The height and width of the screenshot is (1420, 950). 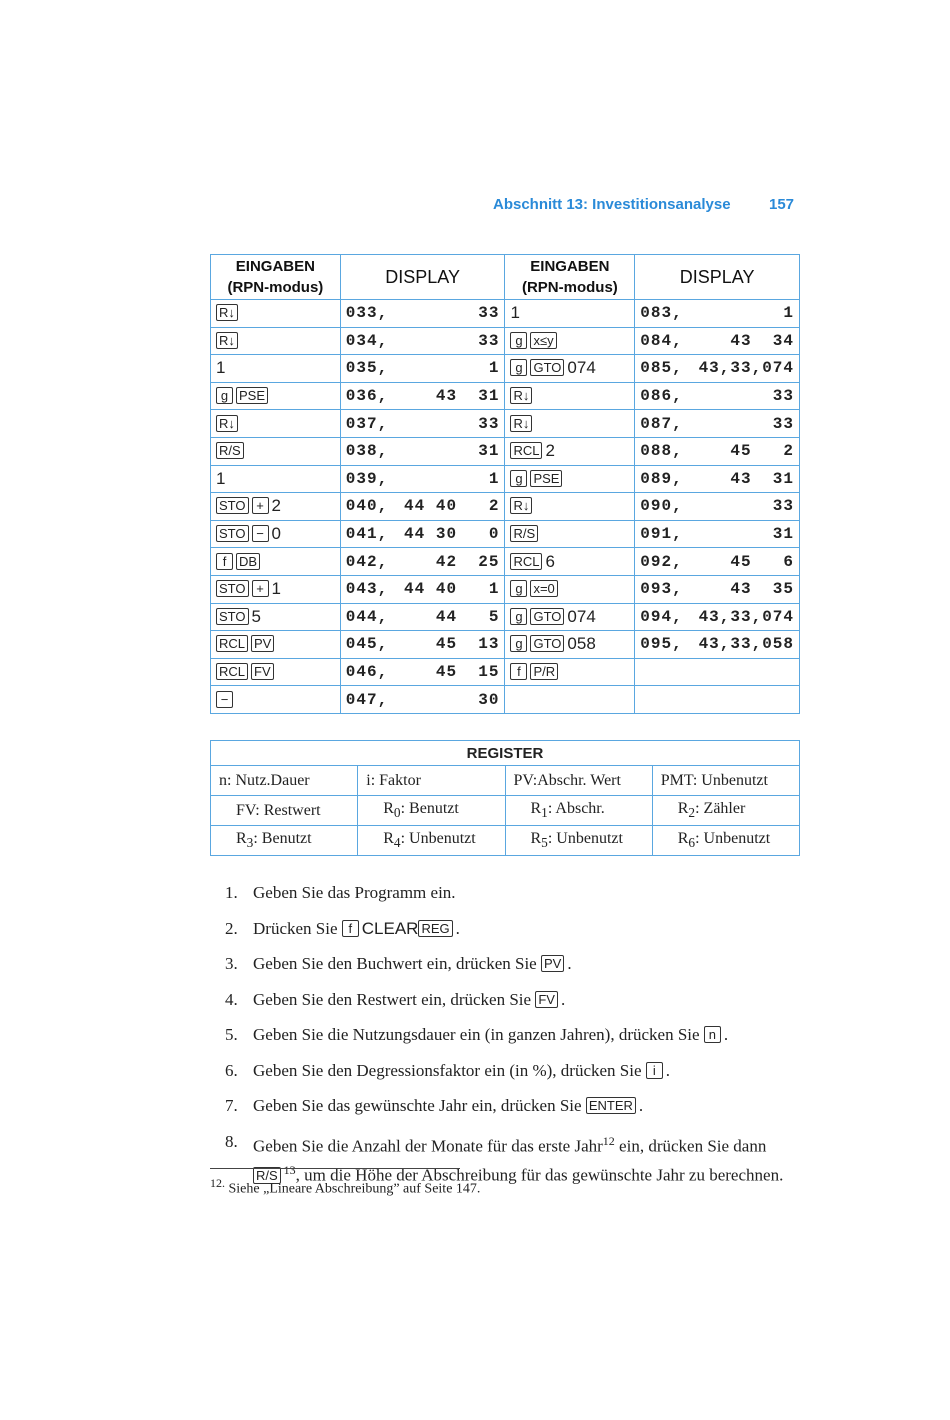 I want to click on display-code: 43,33,074, so click(x=746, y=368).